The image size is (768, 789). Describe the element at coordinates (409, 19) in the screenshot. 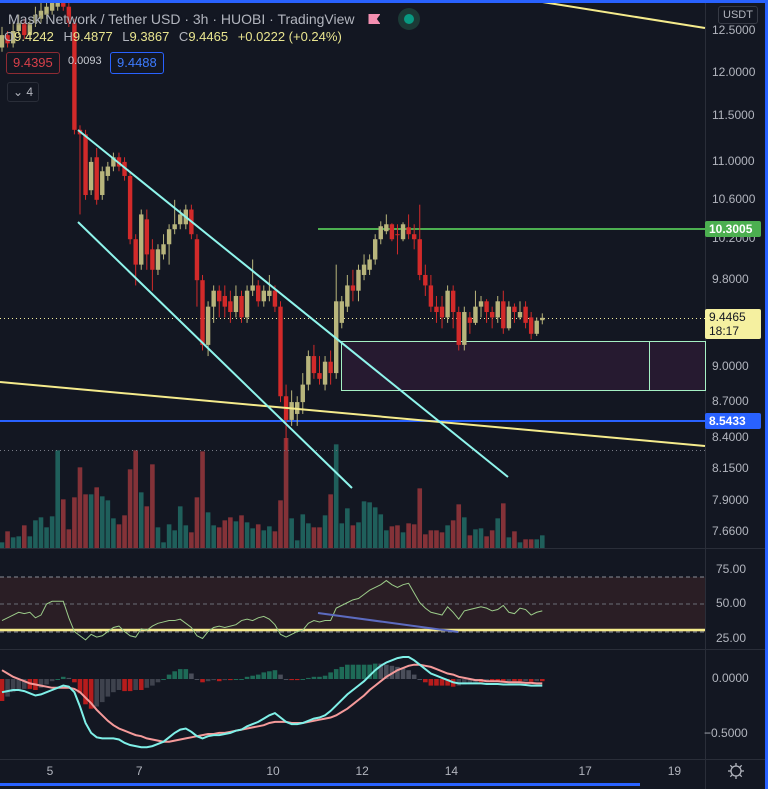

I see `market-status-icon` at that location.